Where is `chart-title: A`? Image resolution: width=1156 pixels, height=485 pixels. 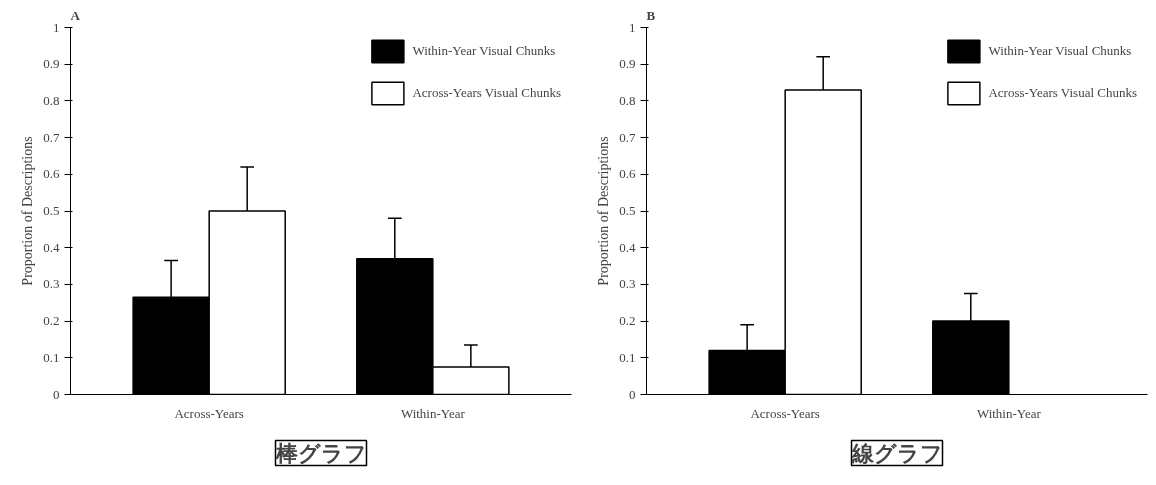
chart-title: A is located at coordinates (75, 15).